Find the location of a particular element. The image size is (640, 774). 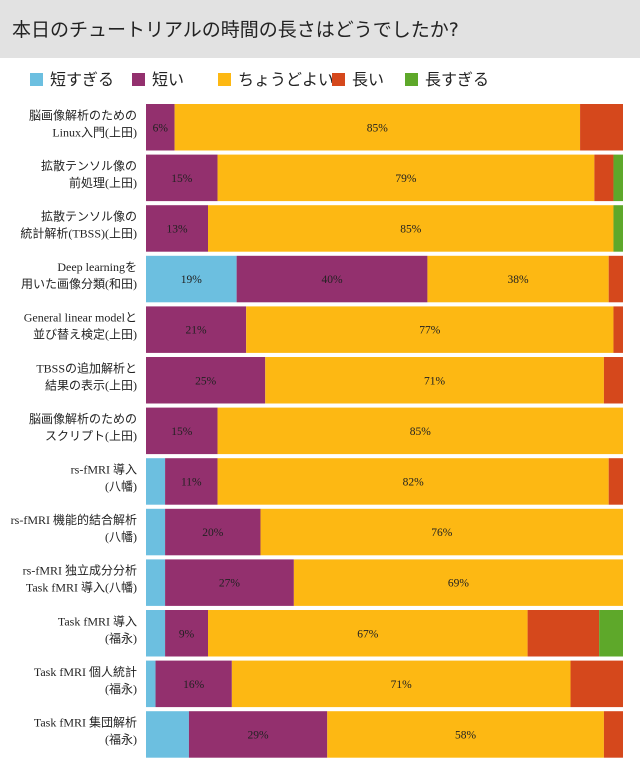

legend-label: 短い is located at coordinates (168, 79).